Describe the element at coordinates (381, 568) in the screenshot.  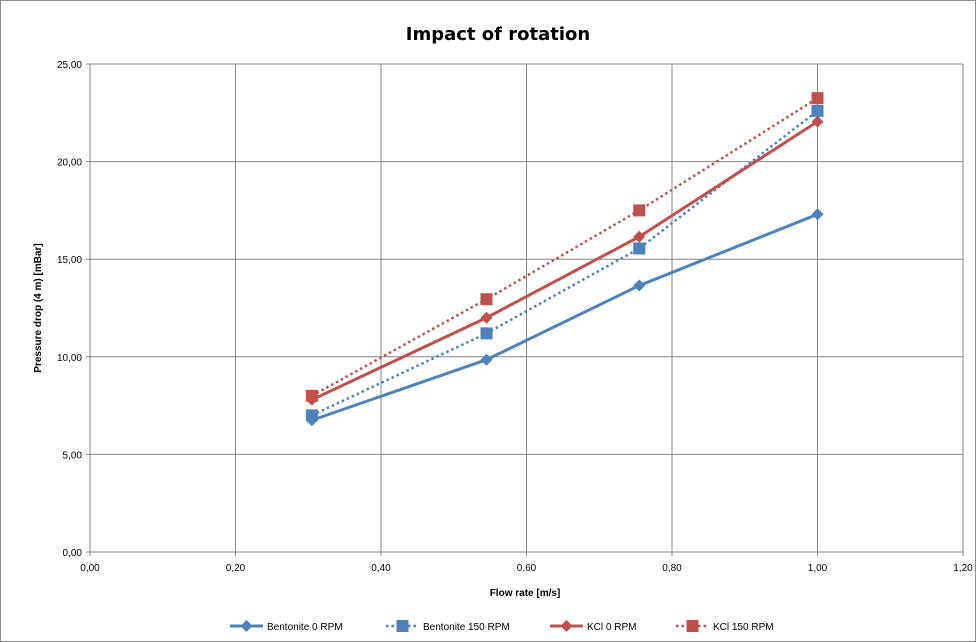
I see `x-tick-label: 0,40` at that location.